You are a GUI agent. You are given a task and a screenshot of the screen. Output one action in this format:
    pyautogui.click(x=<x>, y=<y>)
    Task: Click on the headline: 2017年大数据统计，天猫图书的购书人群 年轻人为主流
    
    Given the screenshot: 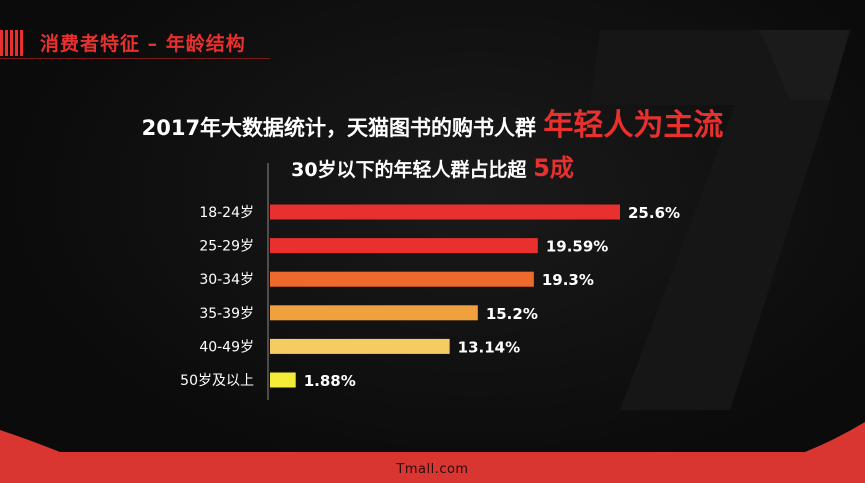 What is the action you would take?
    pyautogui.click(x=432, y=122)
    